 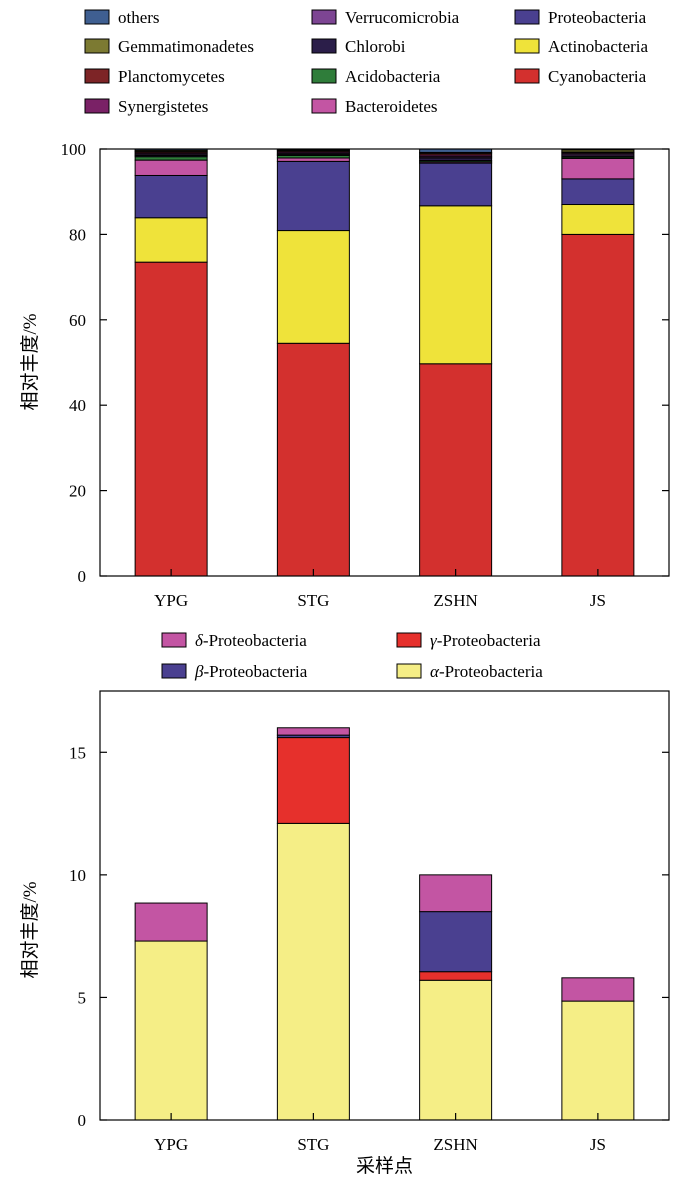 I want to click on legend-label-actinobacteria: Actinobacteria, so click(x=598, y=46).